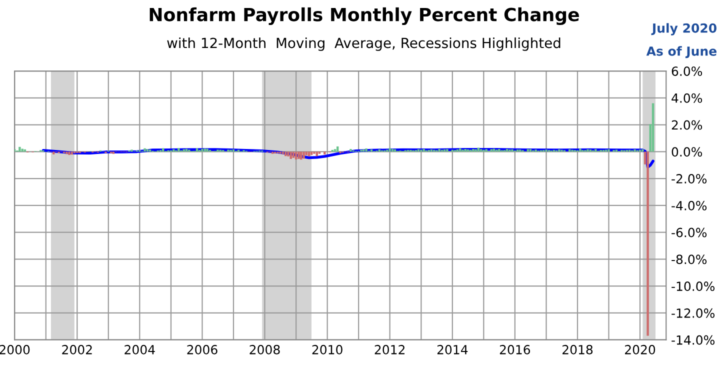 This screenshot has height=384, width=728. Describe the element at coordinates (689, 179) in the screenshot. I see `y-tick-label: -2.0%` at that location.